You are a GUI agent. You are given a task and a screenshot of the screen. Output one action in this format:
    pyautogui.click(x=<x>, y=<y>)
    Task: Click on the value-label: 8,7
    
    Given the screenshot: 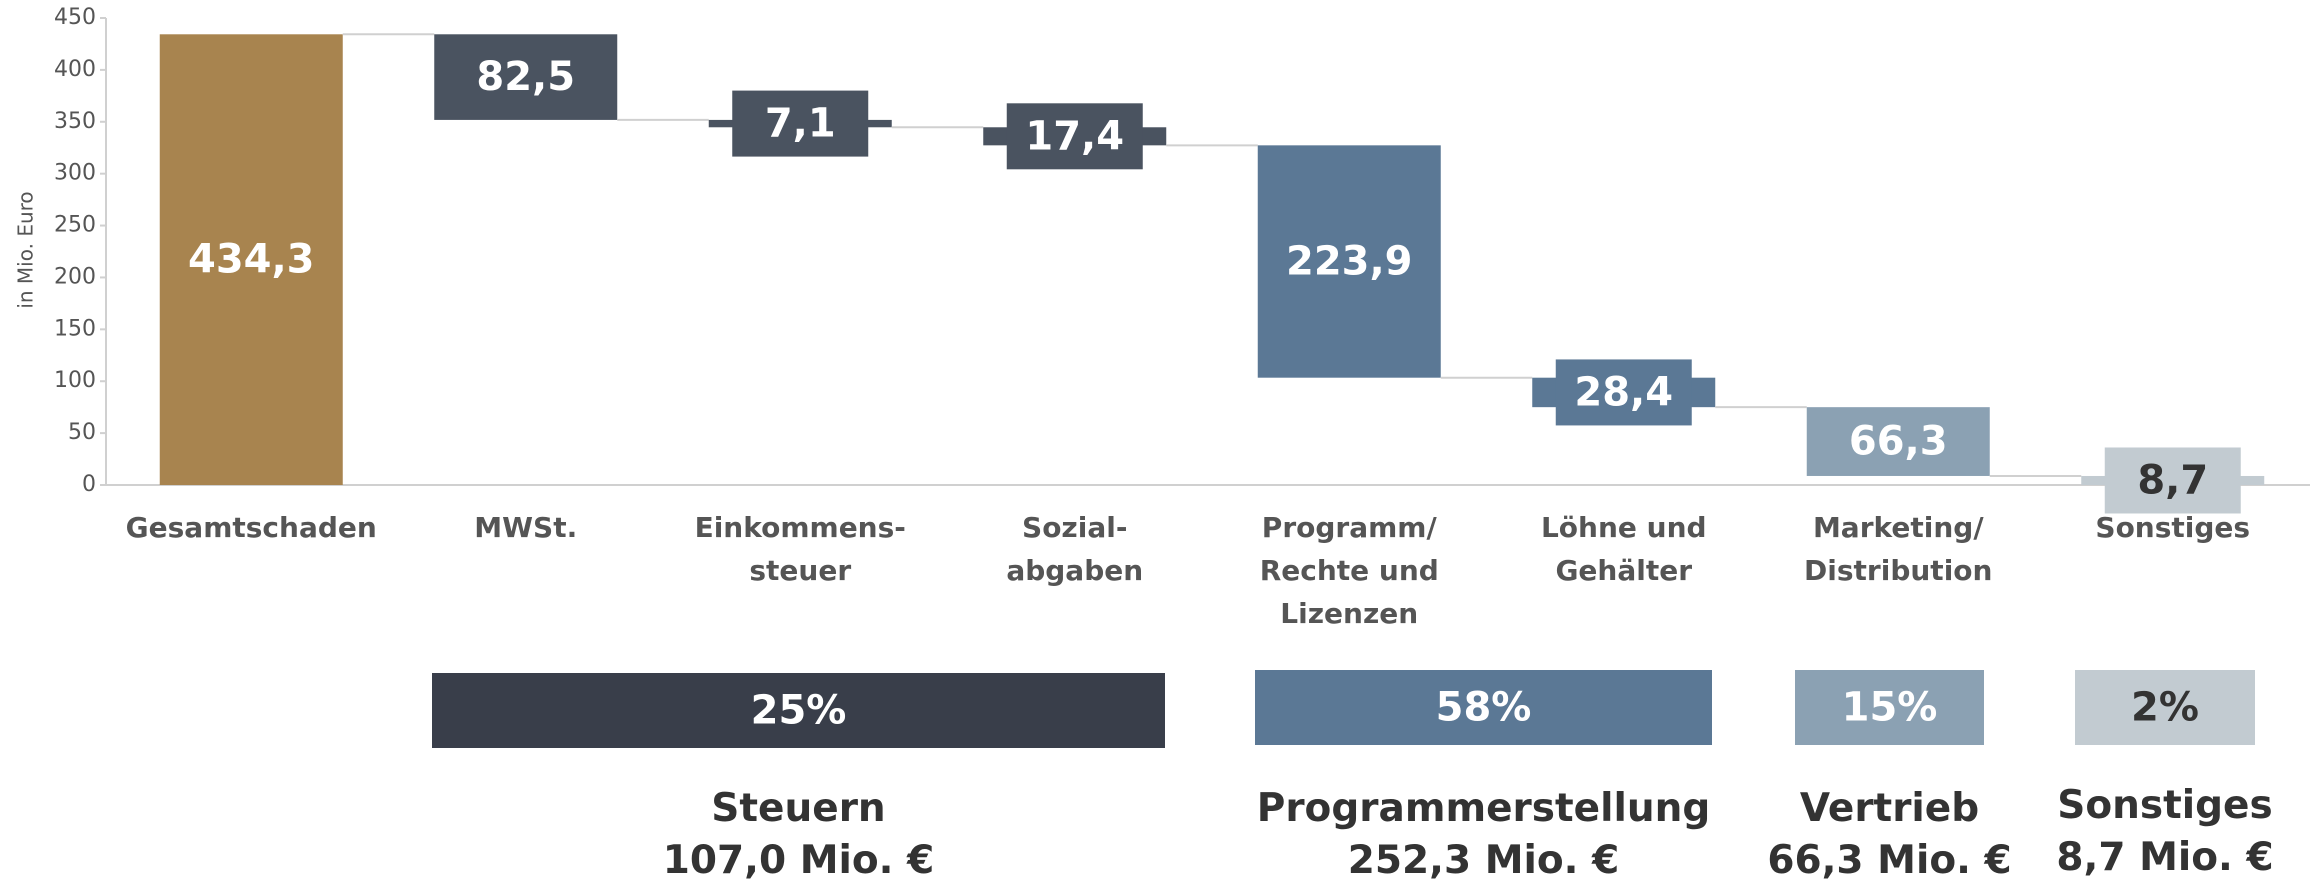 What is the action you would take?
    pyautogui.click(x=2172, y=480)
    